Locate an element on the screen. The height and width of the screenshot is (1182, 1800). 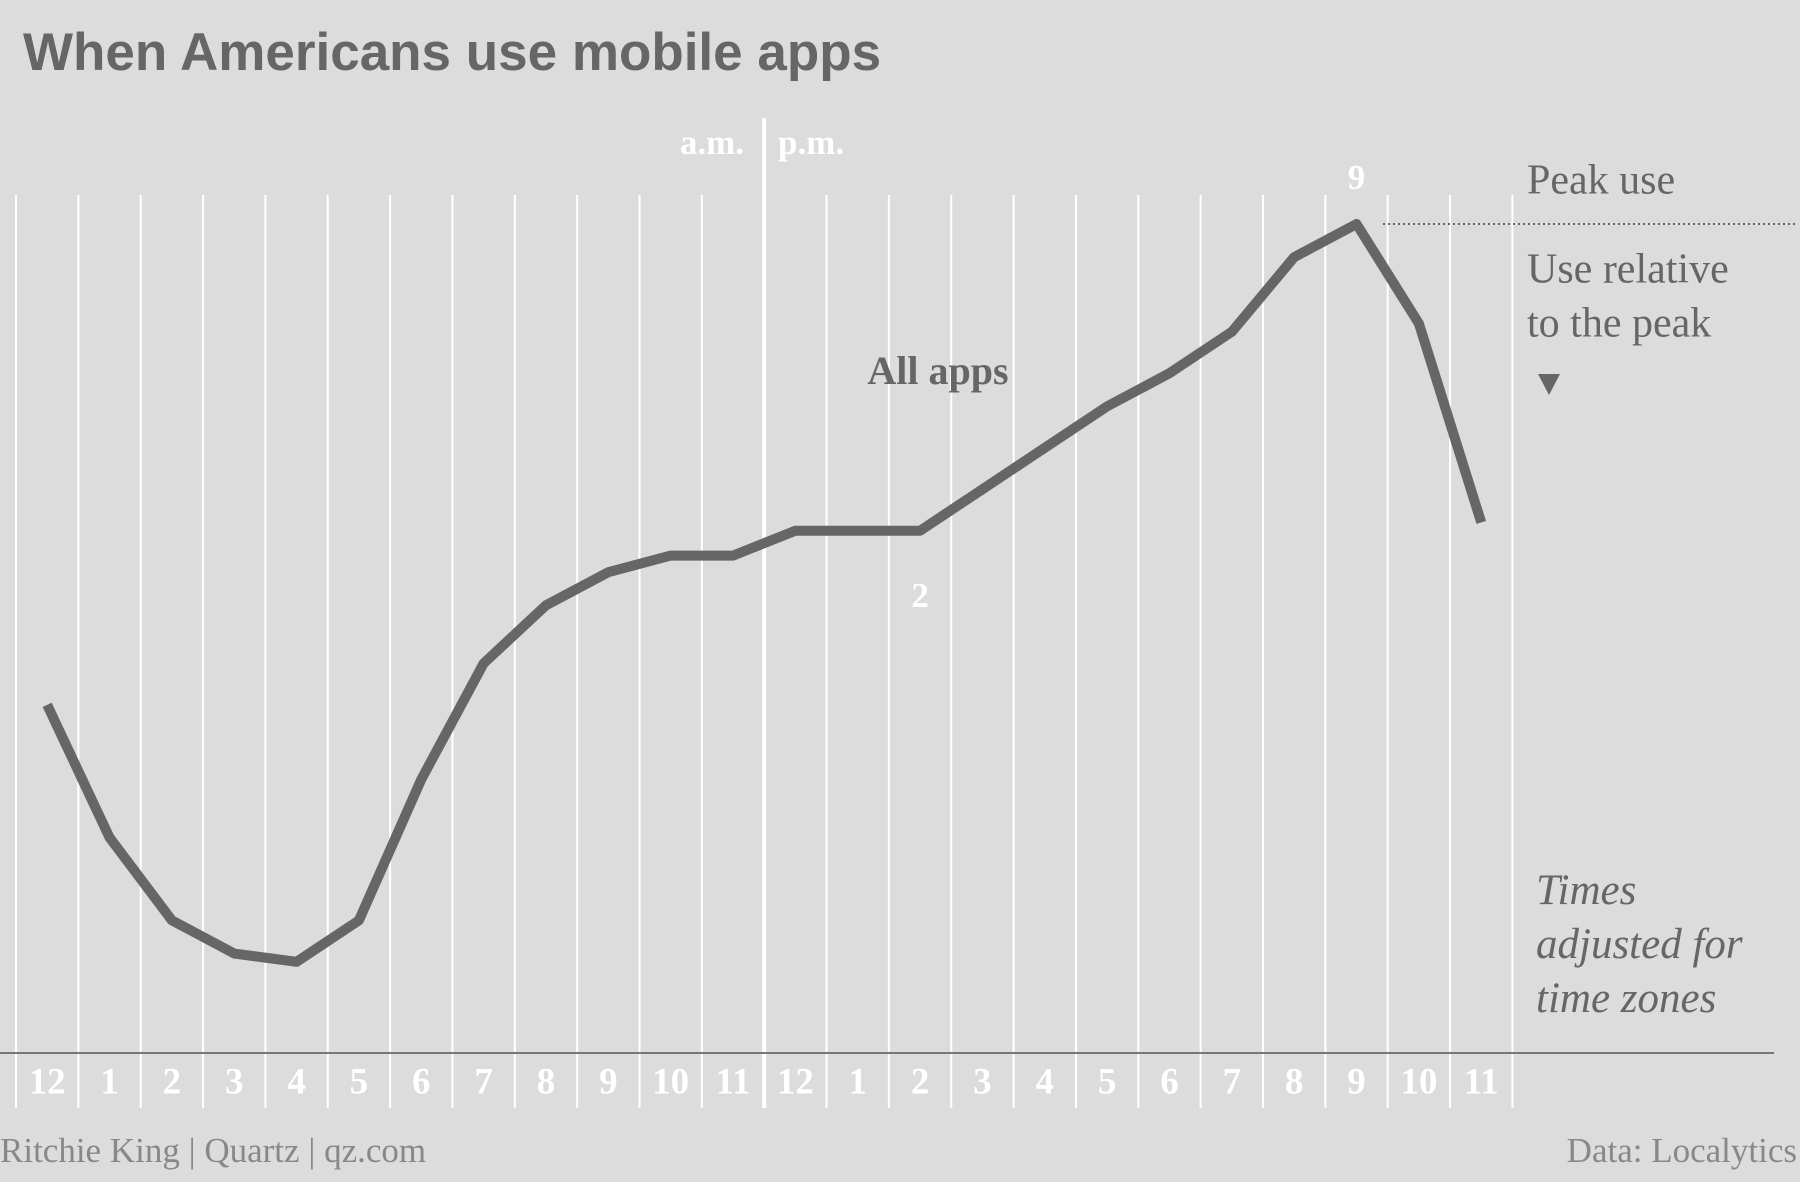
note: adjusted for is located at coordinates (1639, 944).